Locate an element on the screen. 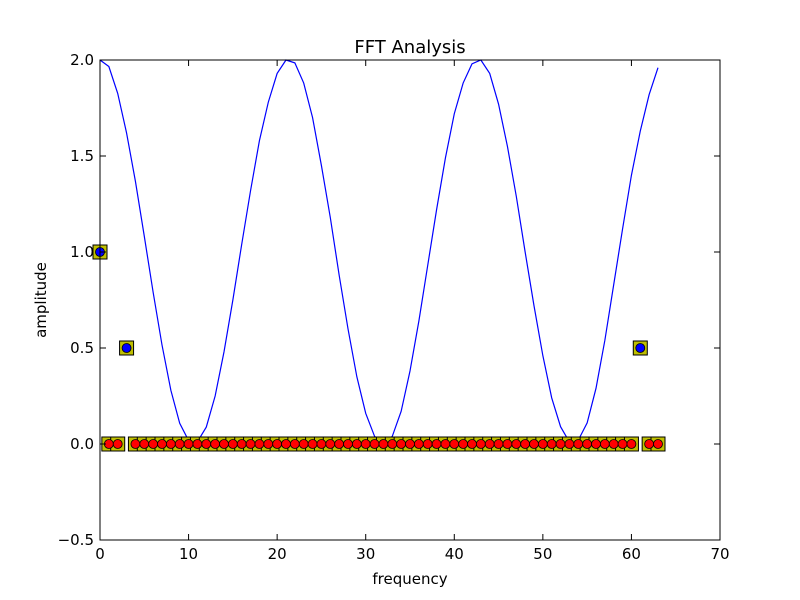 This screenshot has width=800, height=600. y-axis-label: amplitude is located at coordinates (41, 300).